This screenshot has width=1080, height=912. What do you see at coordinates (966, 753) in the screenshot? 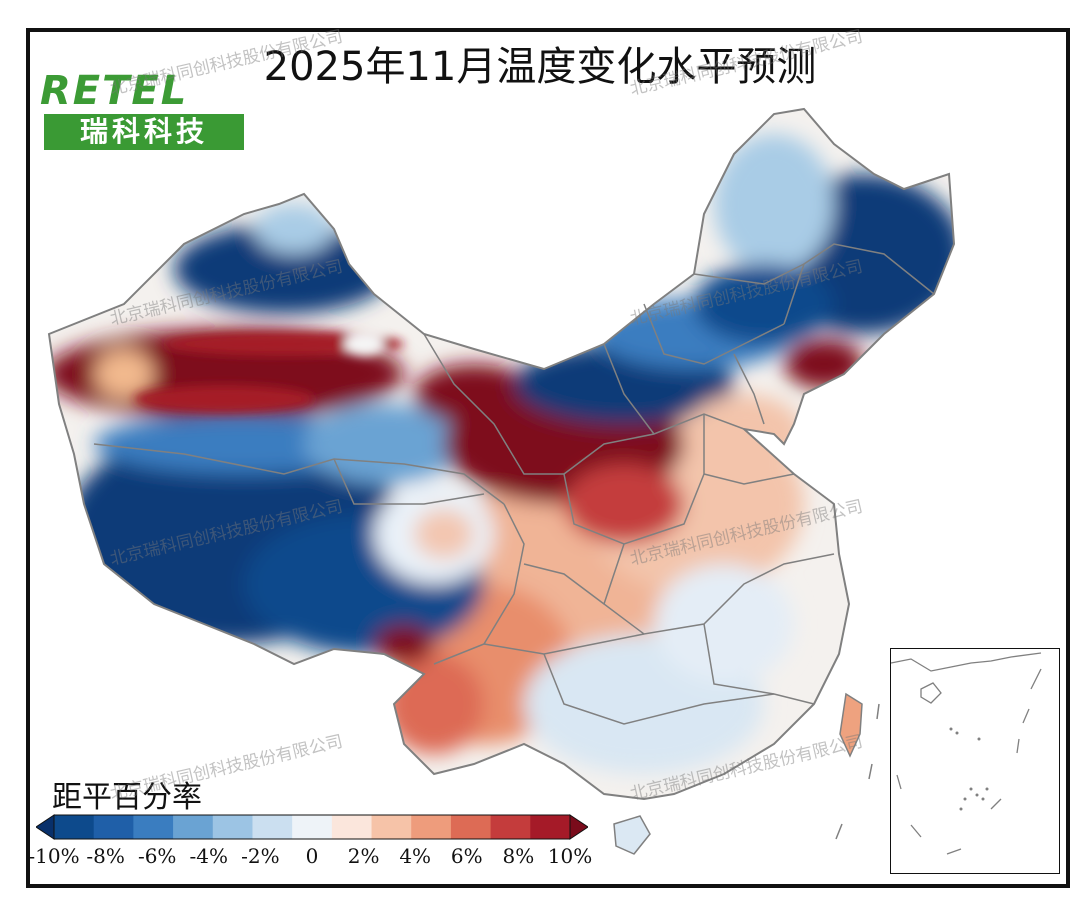
I see `inset-map` at bounding box center [966, 753].